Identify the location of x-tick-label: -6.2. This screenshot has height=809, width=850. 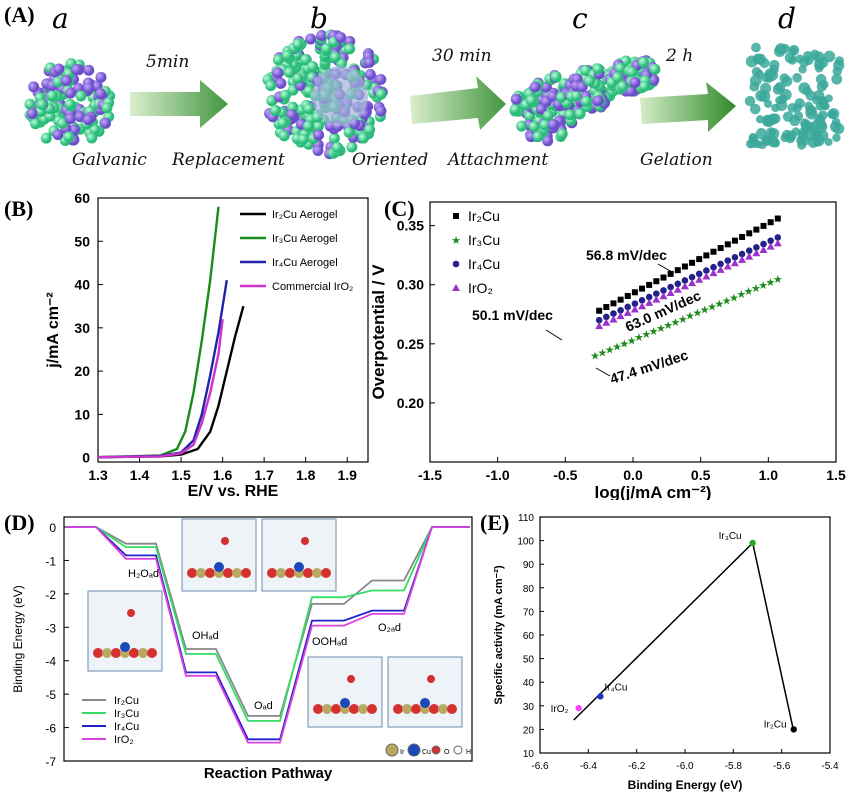
(637, 766).